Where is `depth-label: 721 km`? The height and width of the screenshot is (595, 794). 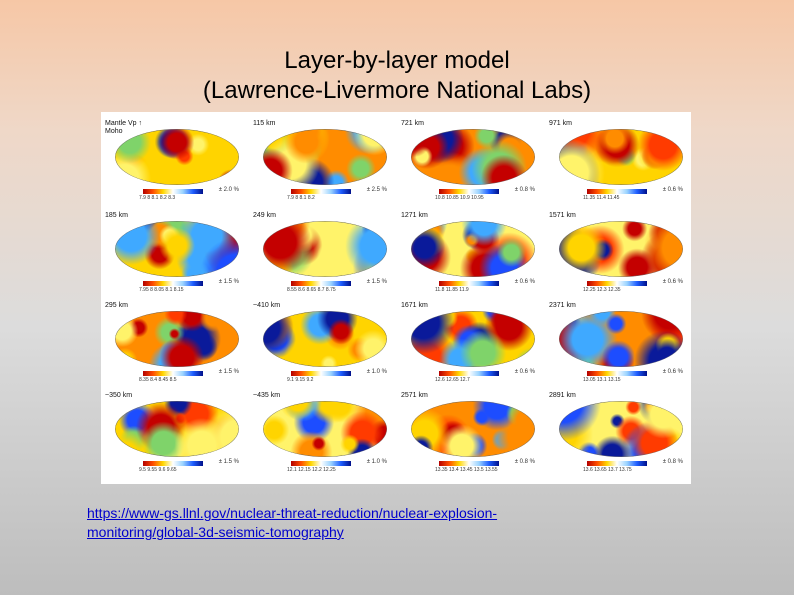 depth-label: 721 km is located at coordinates (412, 123).